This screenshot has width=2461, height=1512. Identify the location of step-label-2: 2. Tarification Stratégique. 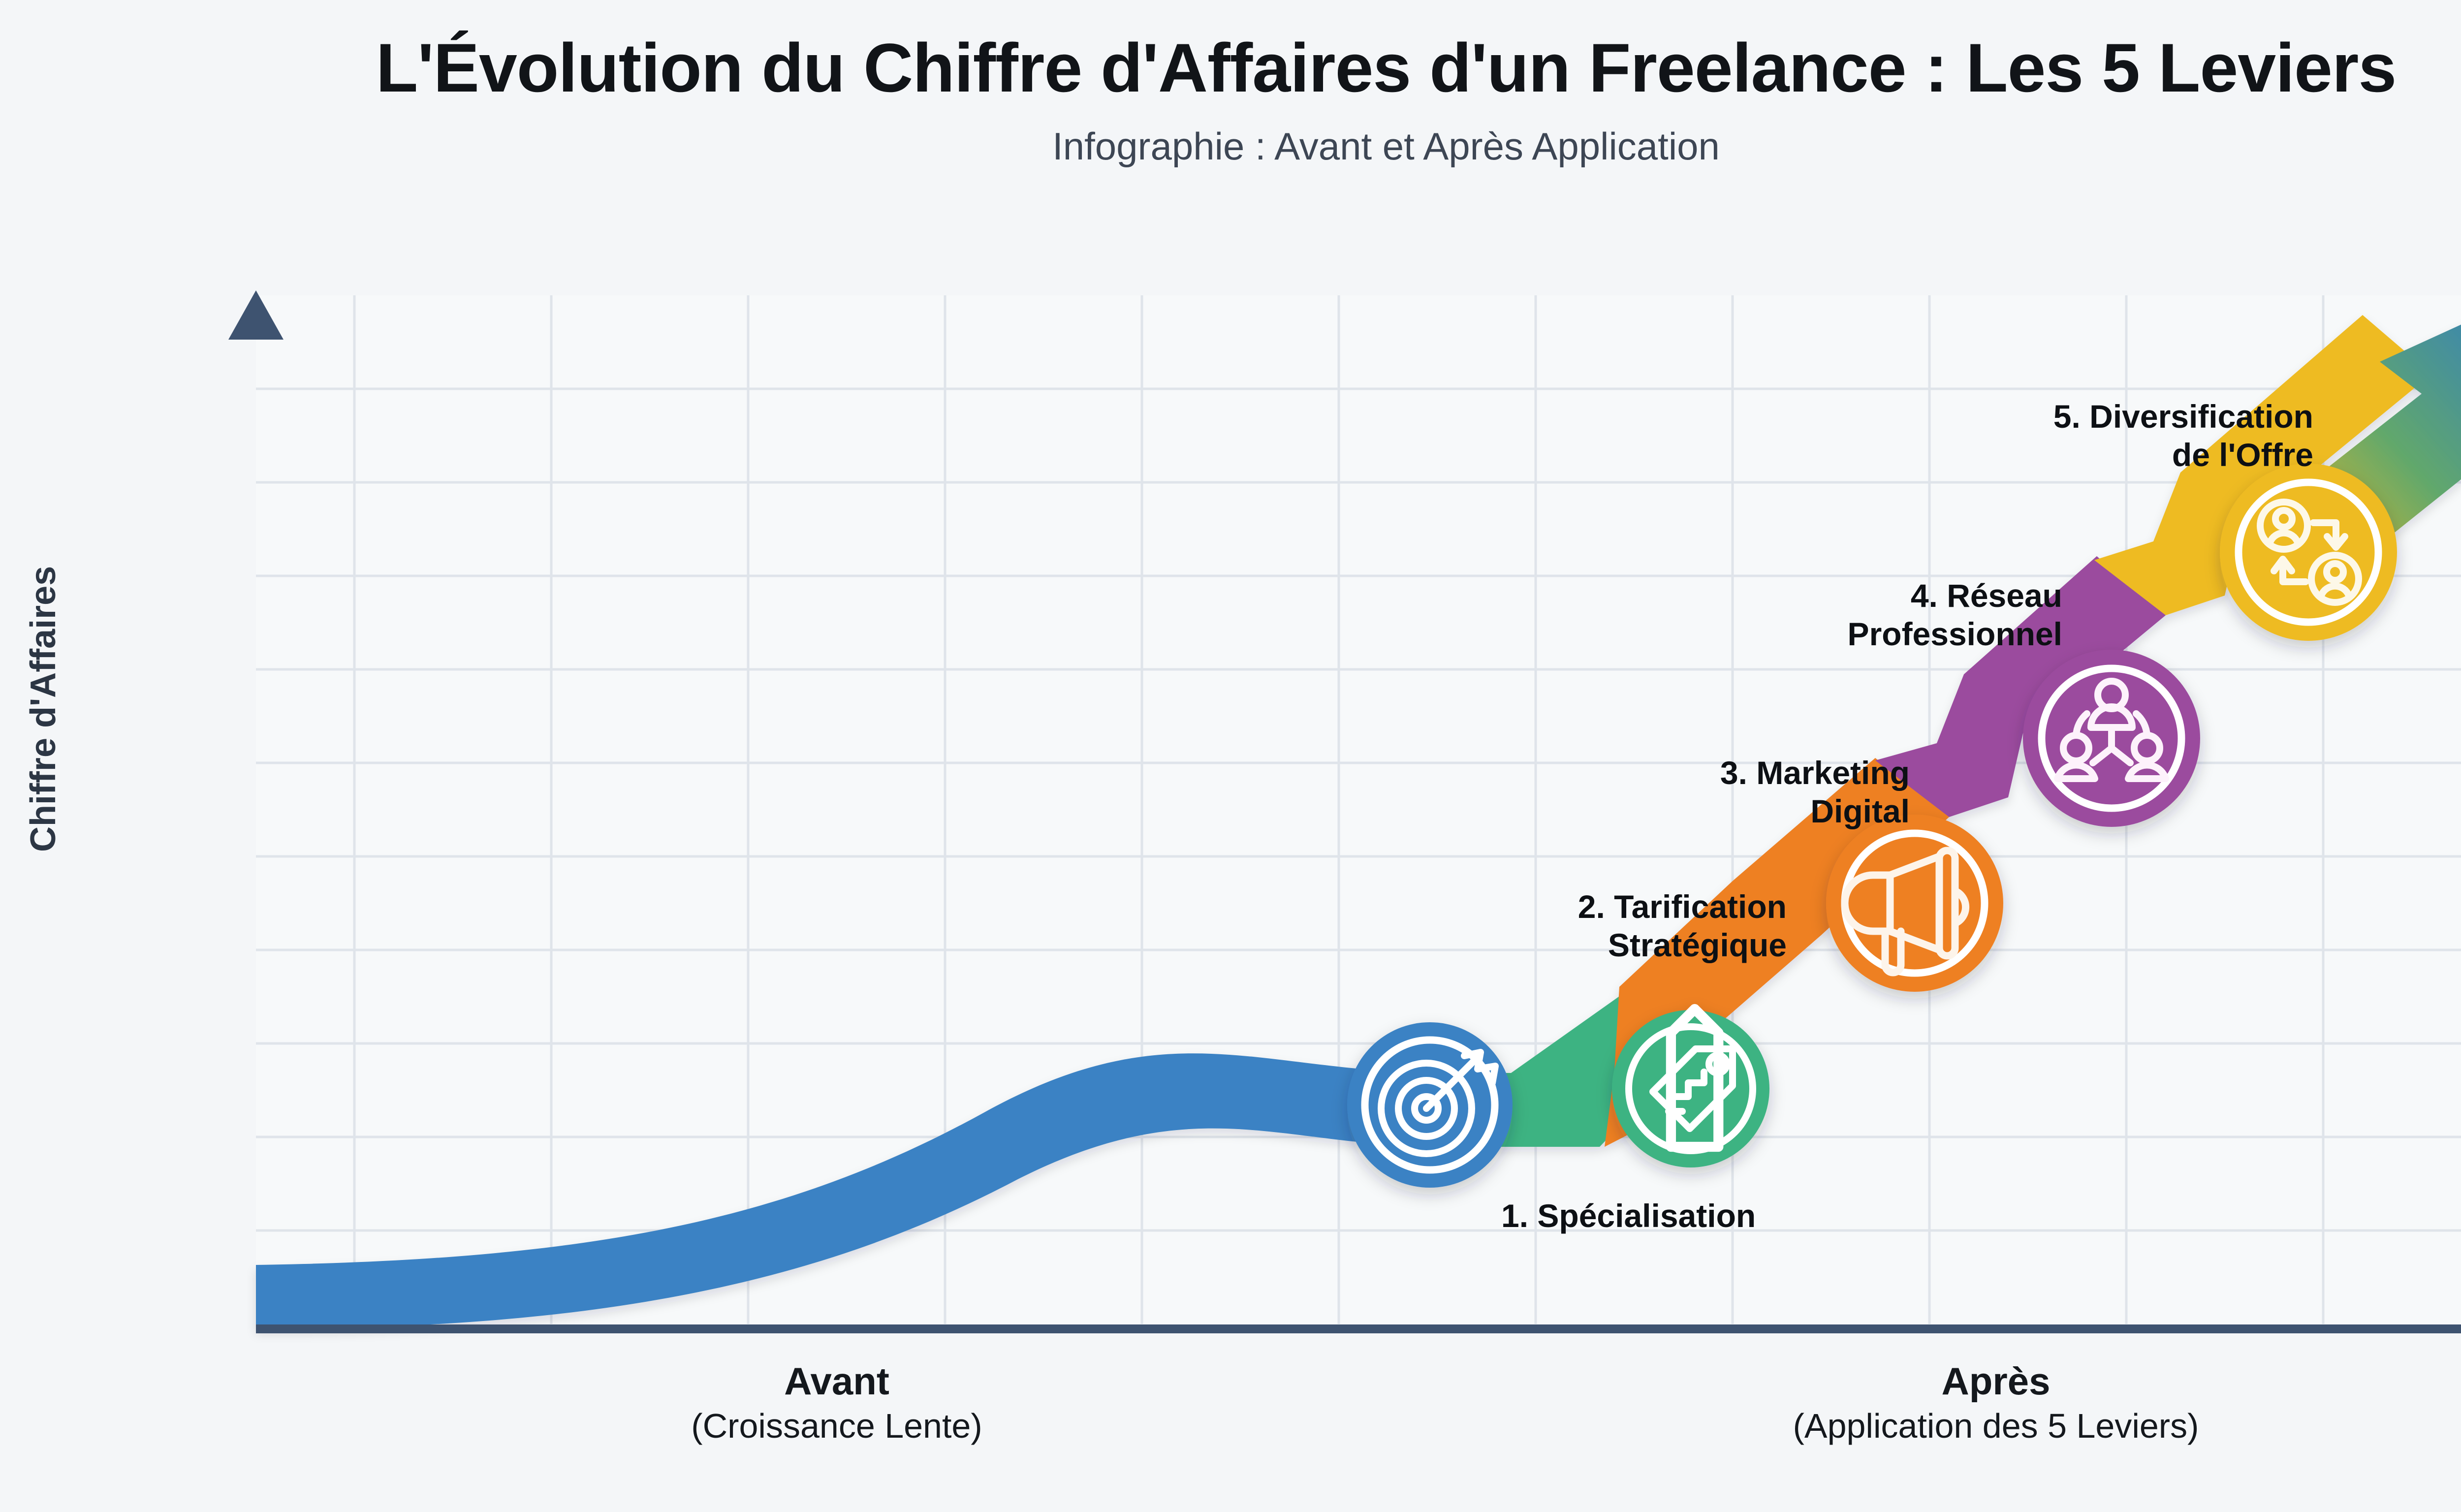
(1683, 925).